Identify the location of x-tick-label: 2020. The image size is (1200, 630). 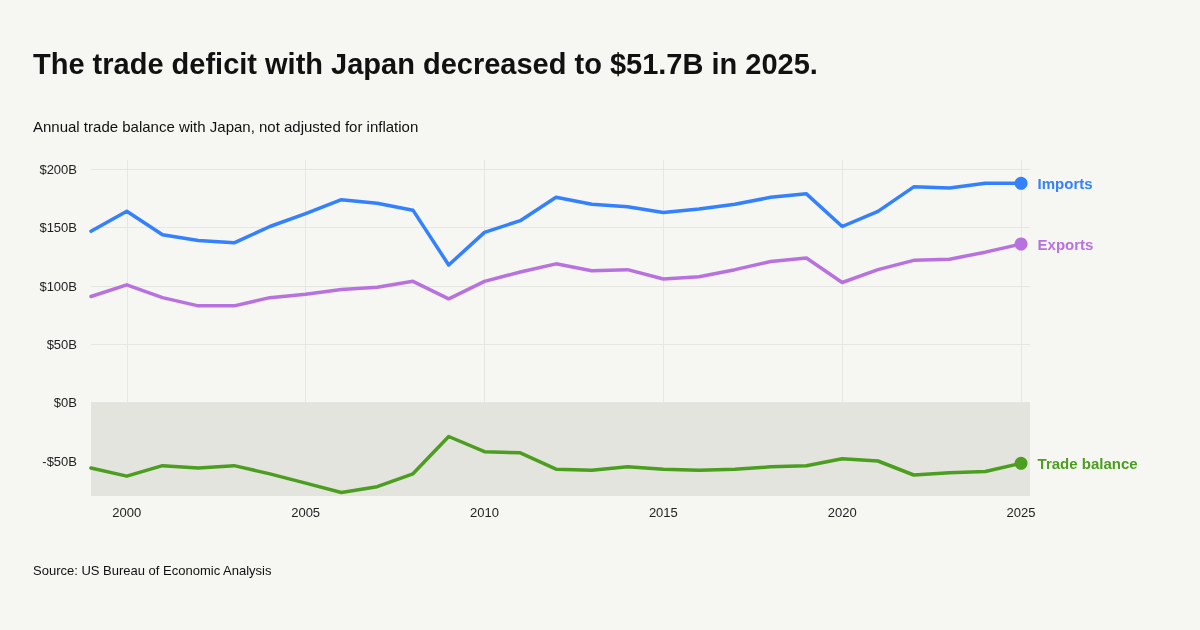
(842, 512).